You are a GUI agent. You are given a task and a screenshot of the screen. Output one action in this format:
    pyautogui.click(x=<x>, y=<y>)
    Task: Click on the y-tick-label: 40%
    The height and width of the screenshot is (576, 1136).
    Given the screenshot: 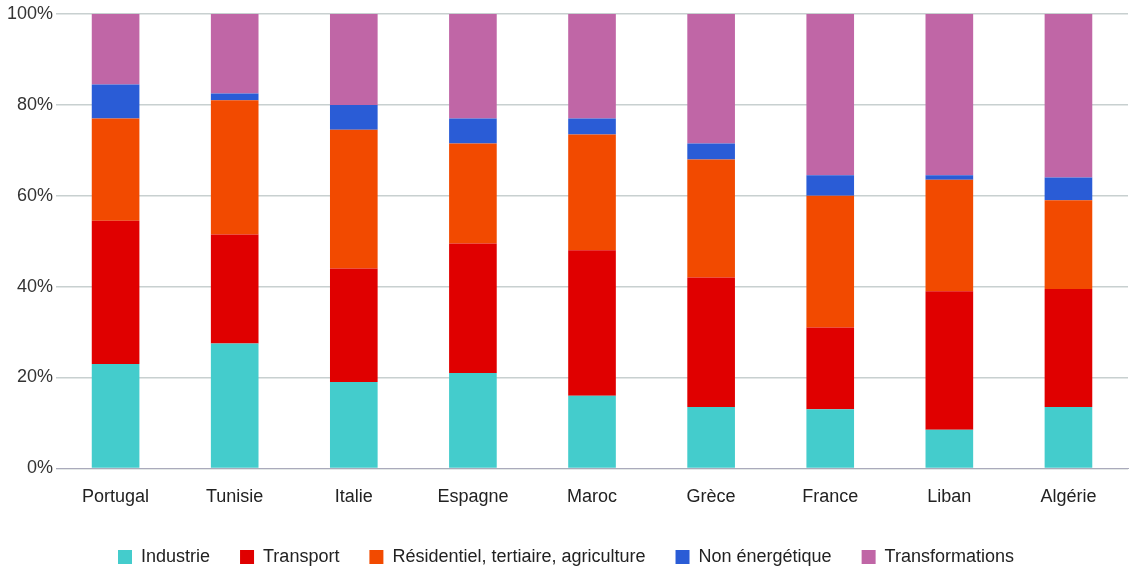 What is the action you would take?
    pyautogui.click(x=35, y=285)
    